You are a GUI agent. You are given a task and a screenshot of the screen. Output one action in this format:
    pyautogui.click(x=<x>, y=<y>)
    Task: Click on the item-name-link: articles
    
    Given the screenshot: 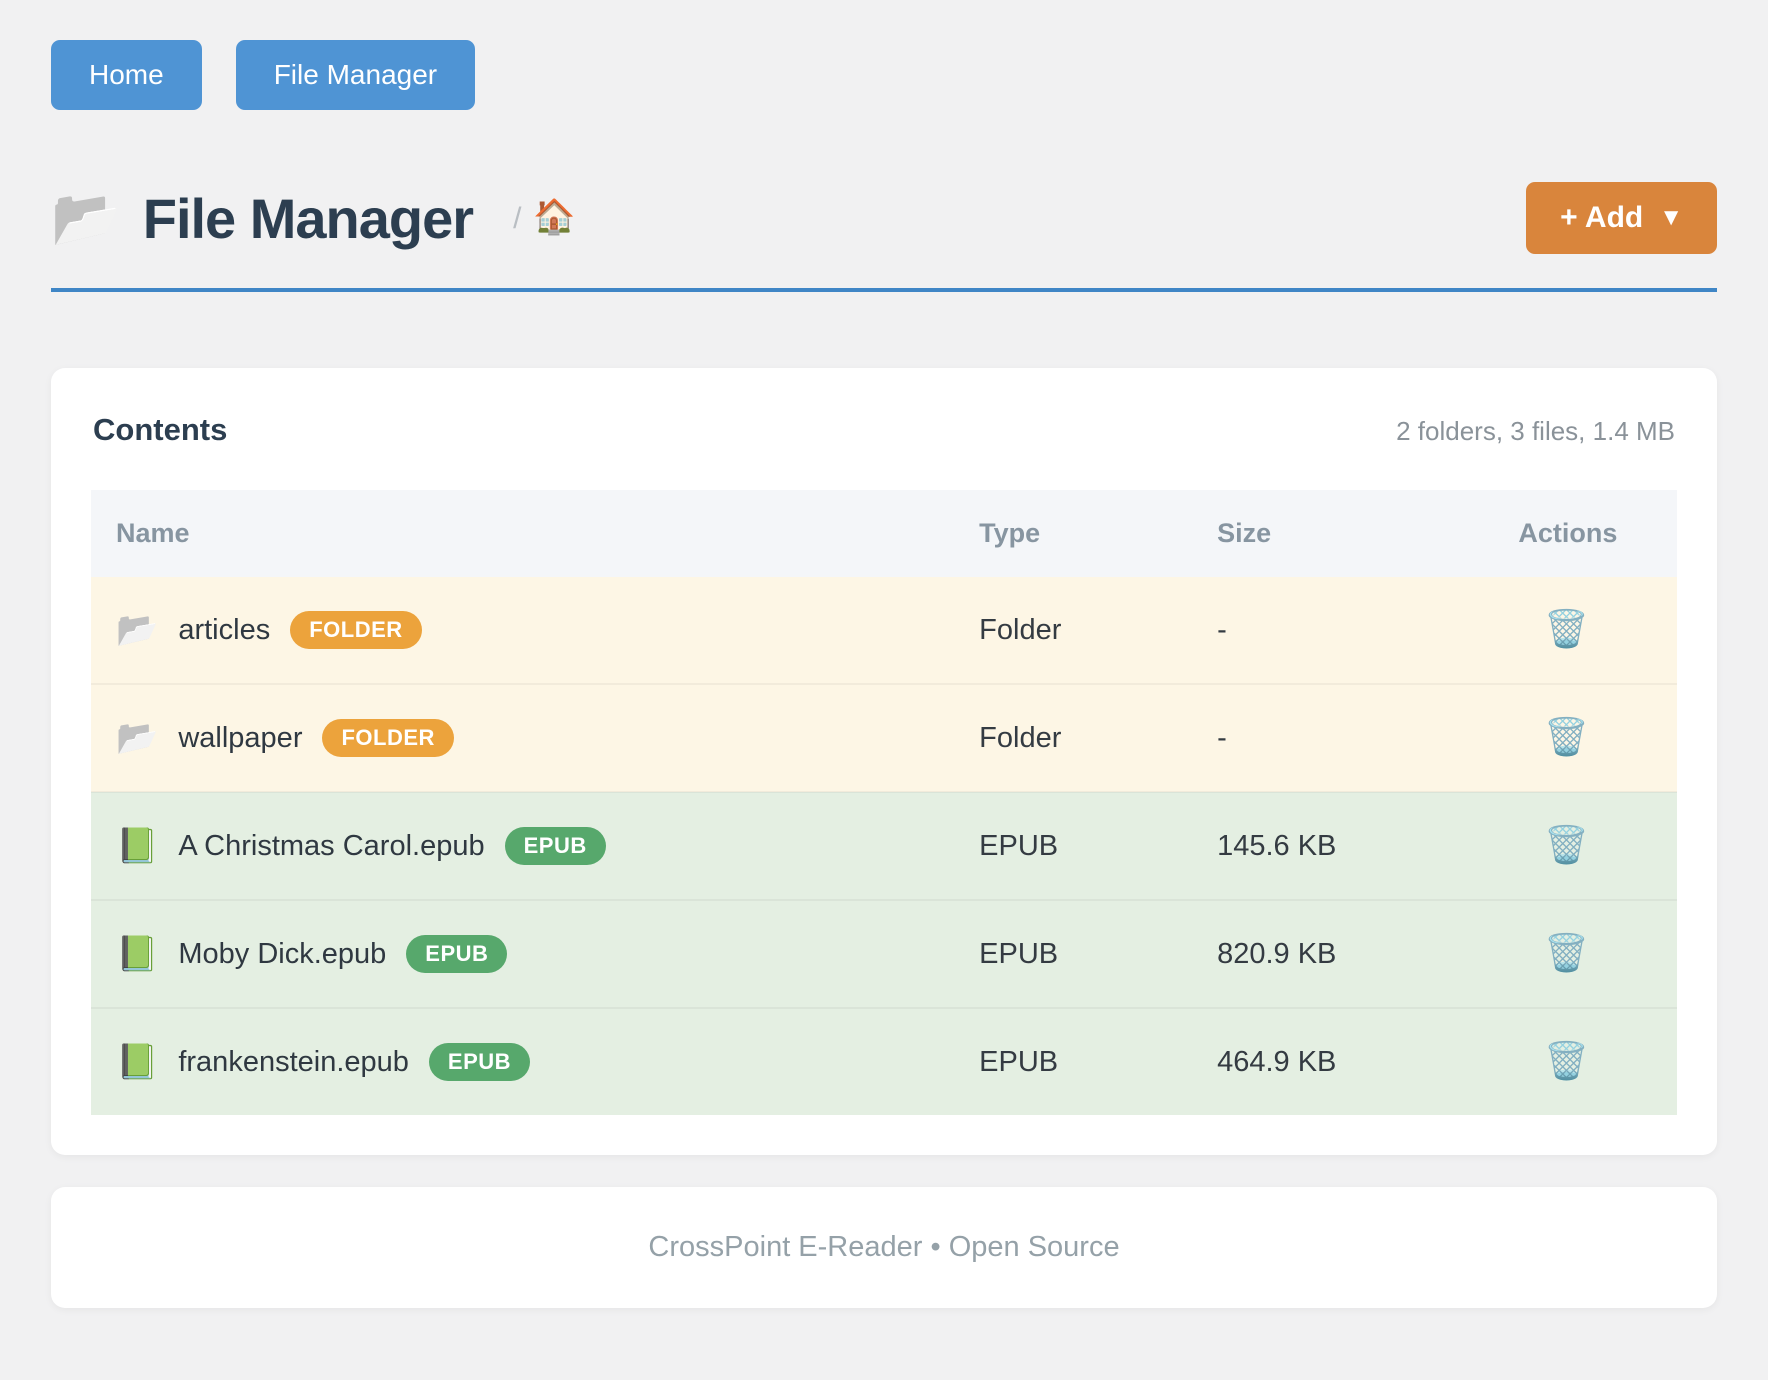 What is the action you would take?
    pyautogui.click(x=224, y=629)
    